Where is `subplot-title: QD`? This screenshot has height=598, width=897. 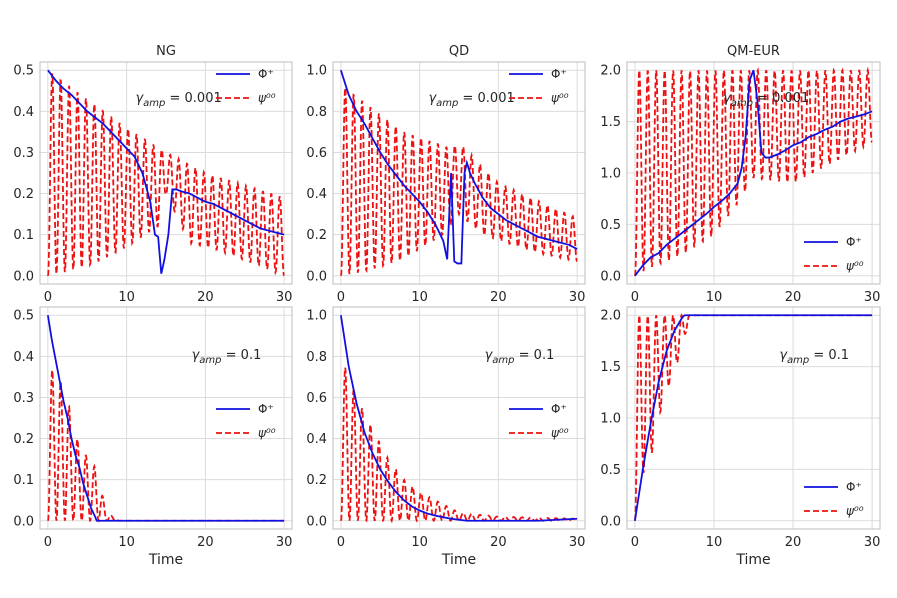 subplot-title: QD is located at coordinates (459, 51).